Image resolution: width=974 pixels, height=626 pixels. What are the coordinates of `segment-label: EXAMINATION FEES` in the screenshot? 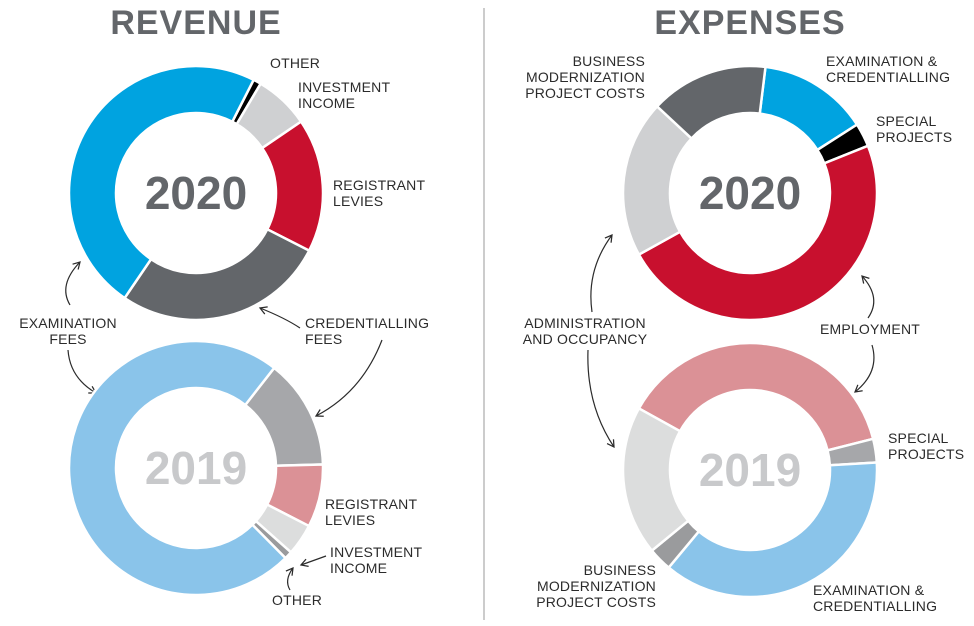 It's located at (68, 331).